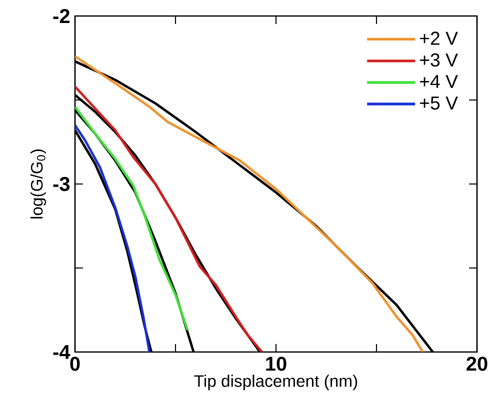  I want to click on legend-label: +4 V, so click(439, 81).